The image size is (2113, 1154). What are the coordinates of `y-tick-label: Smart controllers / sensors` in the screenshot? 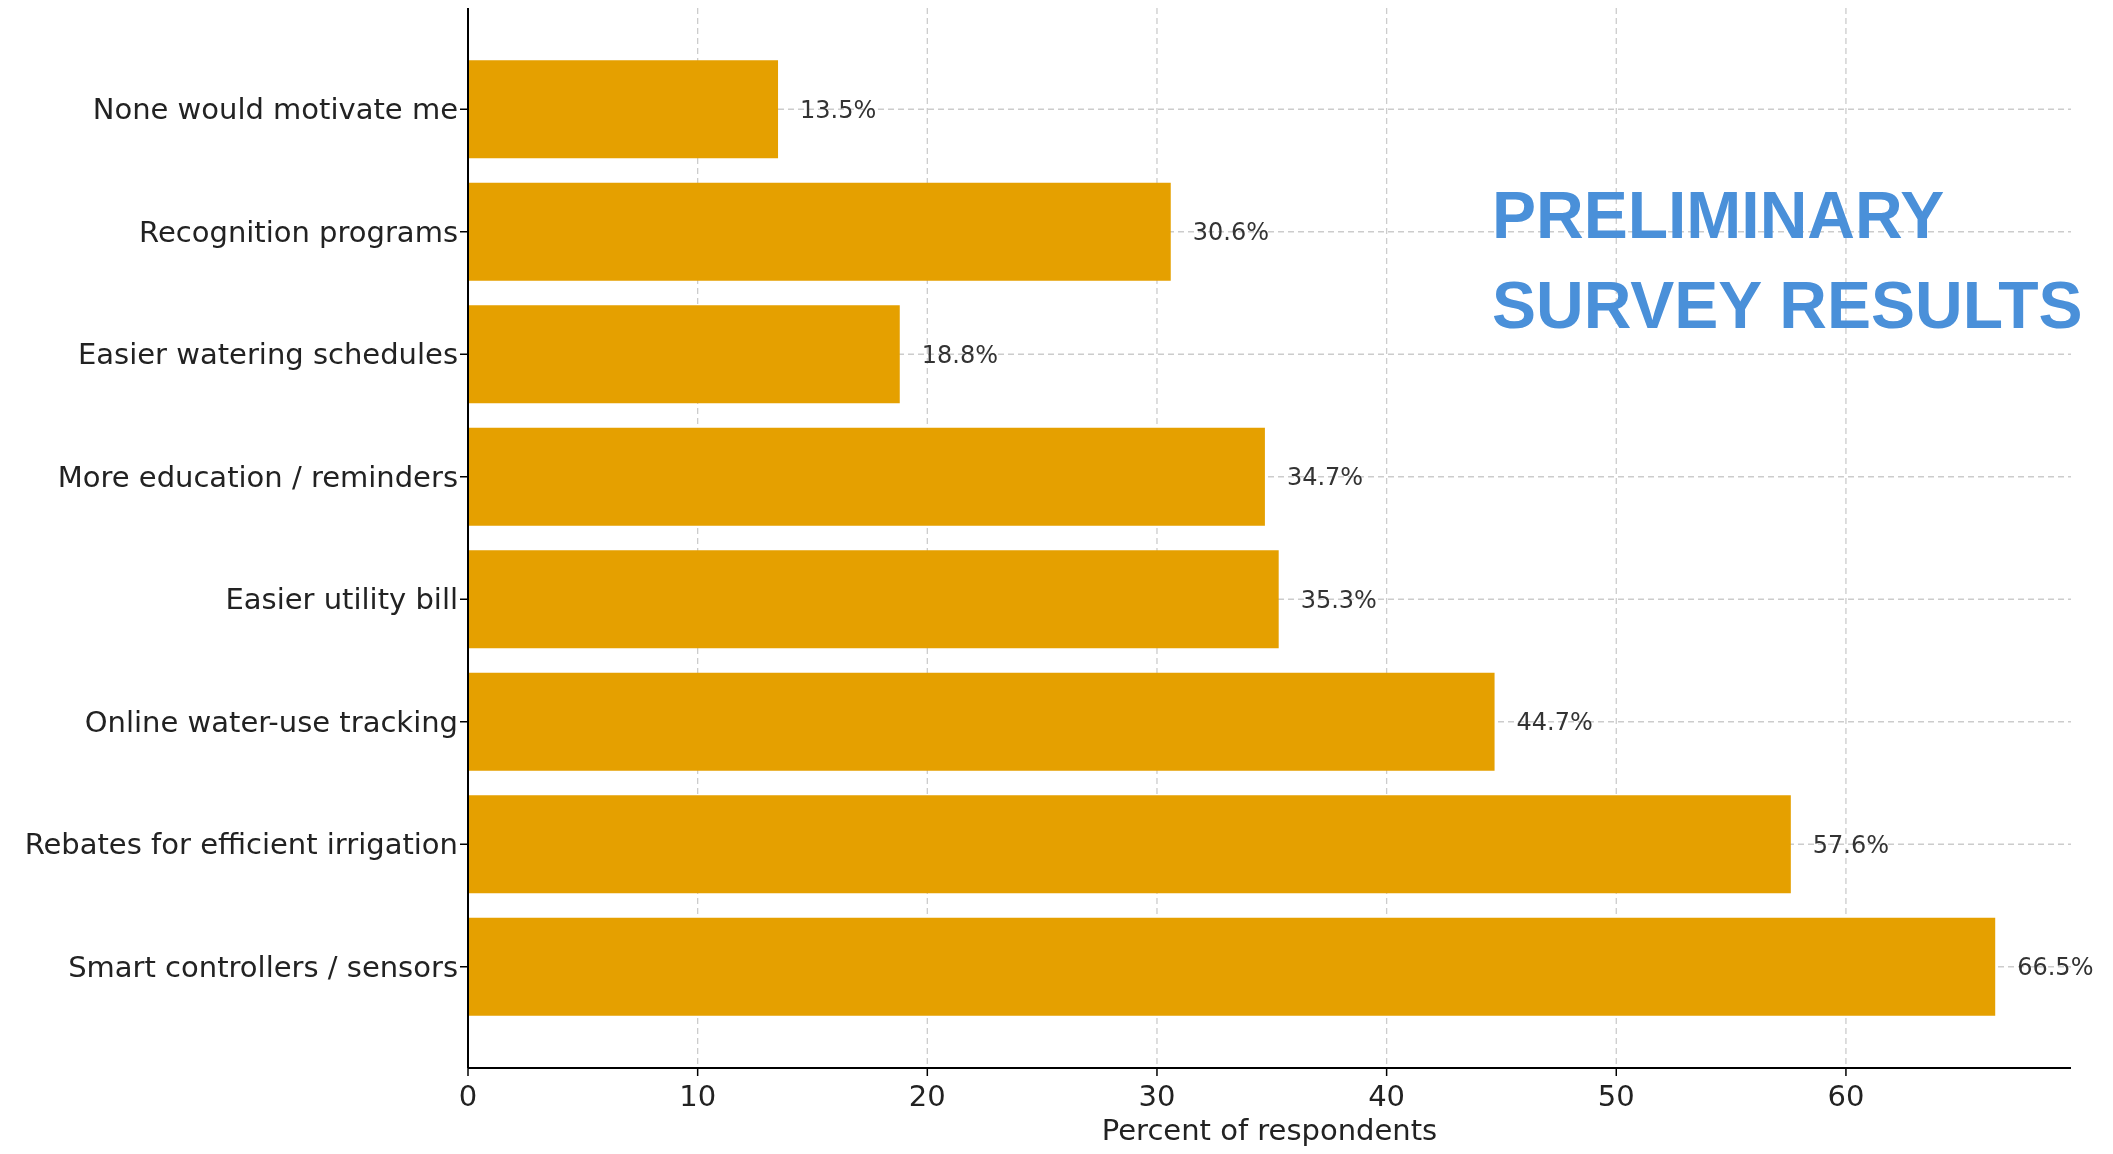 It's located at (263, 966).